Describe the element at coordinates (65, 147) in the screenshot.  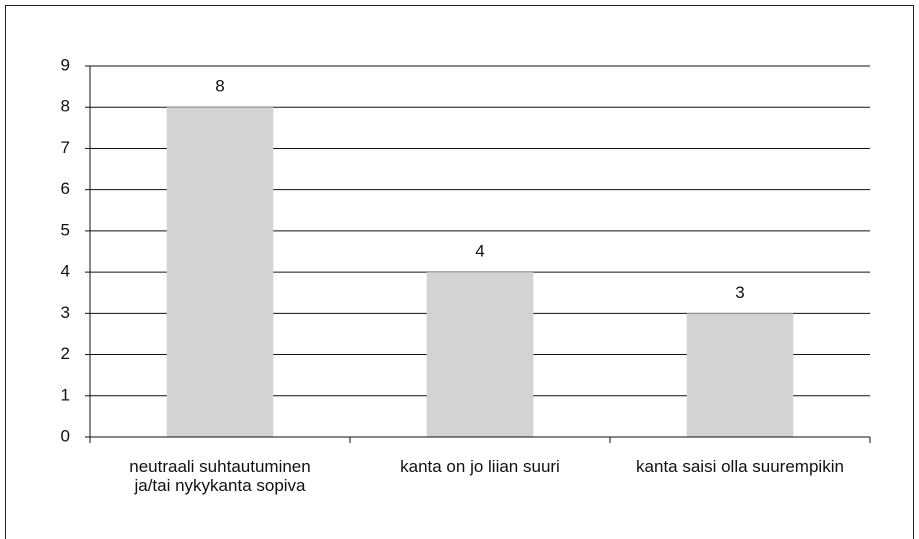
I see `y-tick-label: 7` at that location.